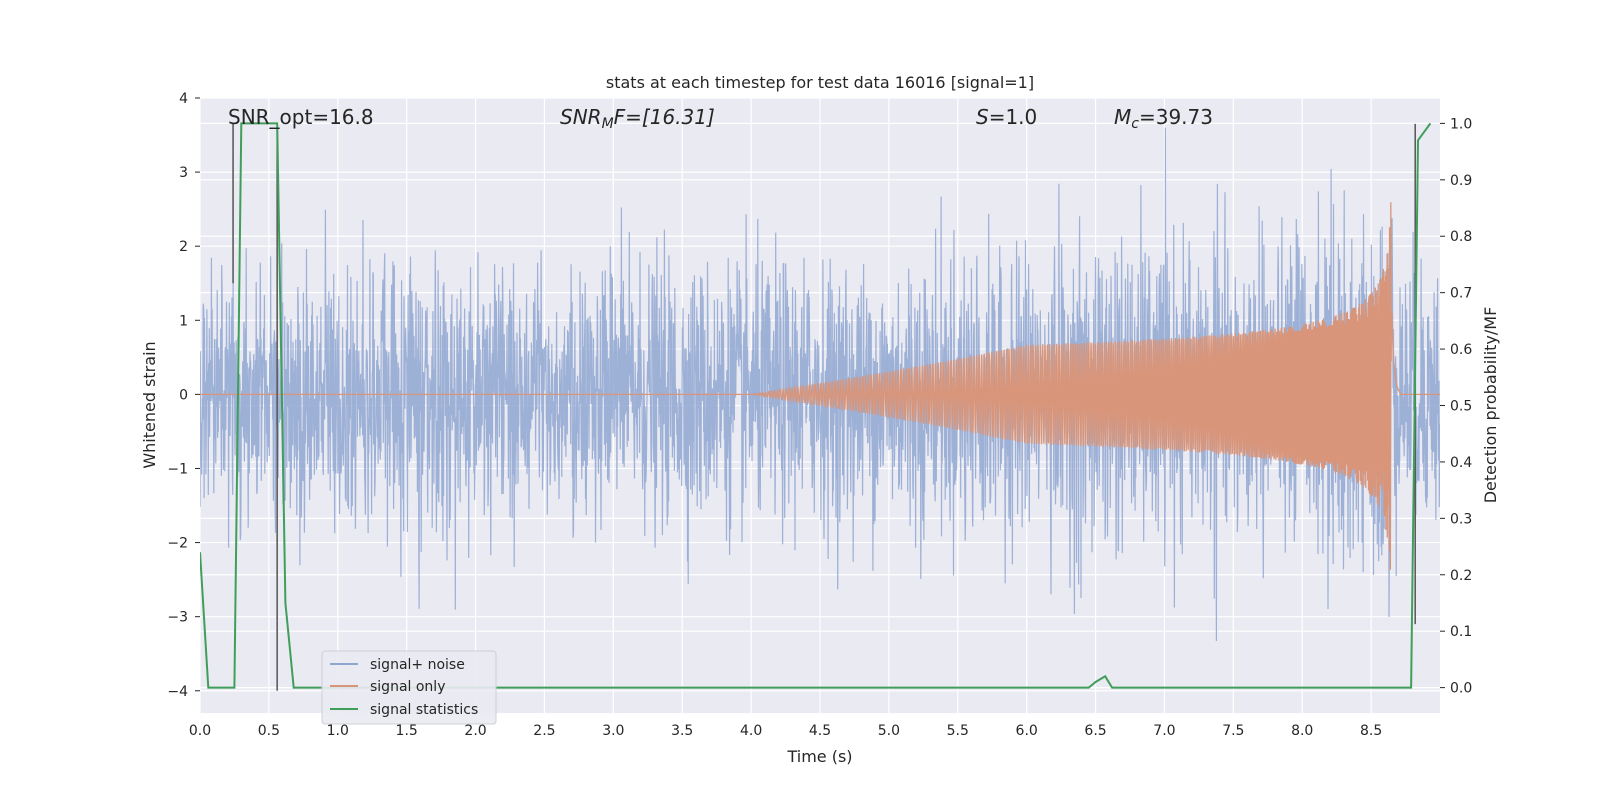 The height and width of the screenshot is (800, 1600). I want to click on x-tick-label: 5.5, so click(958, 731).